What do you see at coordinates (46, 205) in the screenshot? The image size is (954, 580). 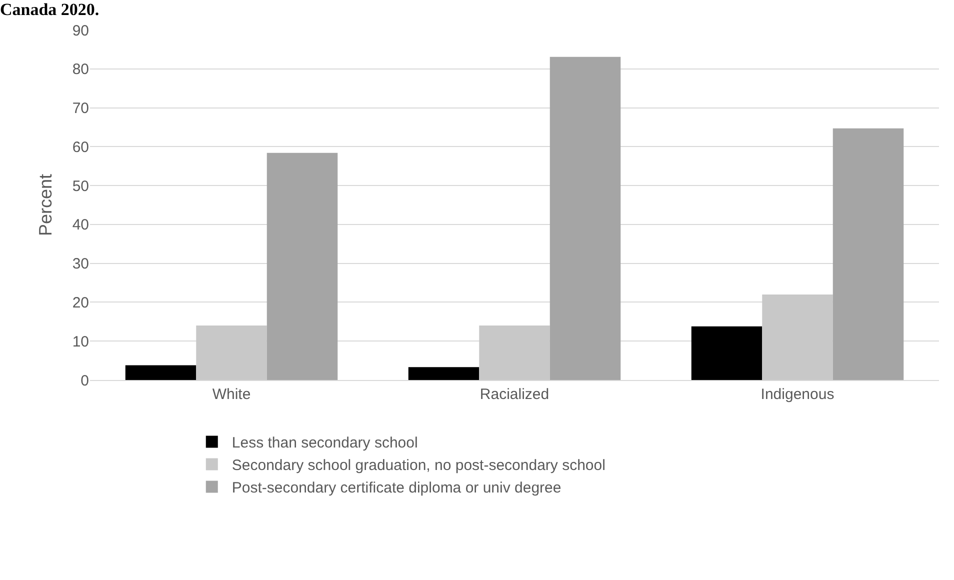 I see `y-axis-title: Percent` at bounding box center [46, 205].